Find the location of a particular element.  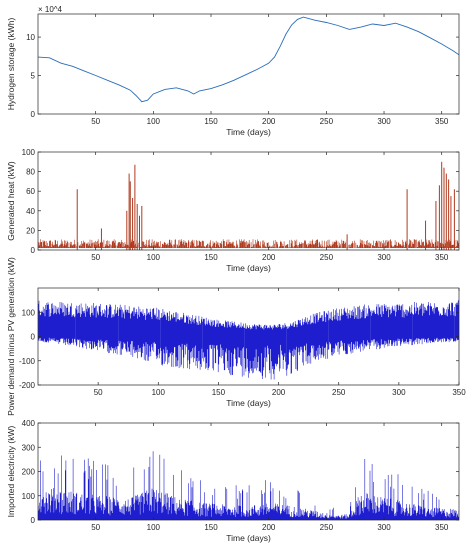

y-tick-label: -200 is located at coordinates (27, 385).